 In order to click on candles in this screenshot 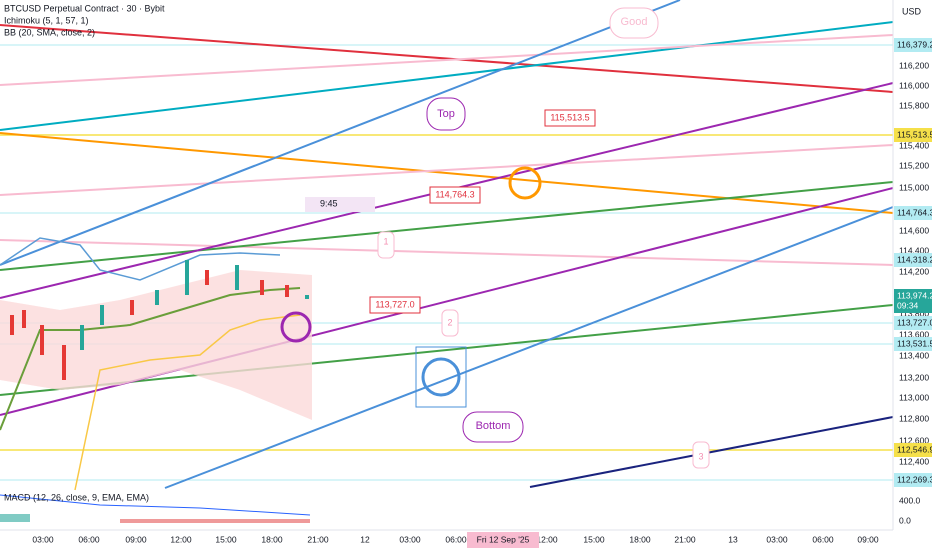, I will do `click(159, 320)`.